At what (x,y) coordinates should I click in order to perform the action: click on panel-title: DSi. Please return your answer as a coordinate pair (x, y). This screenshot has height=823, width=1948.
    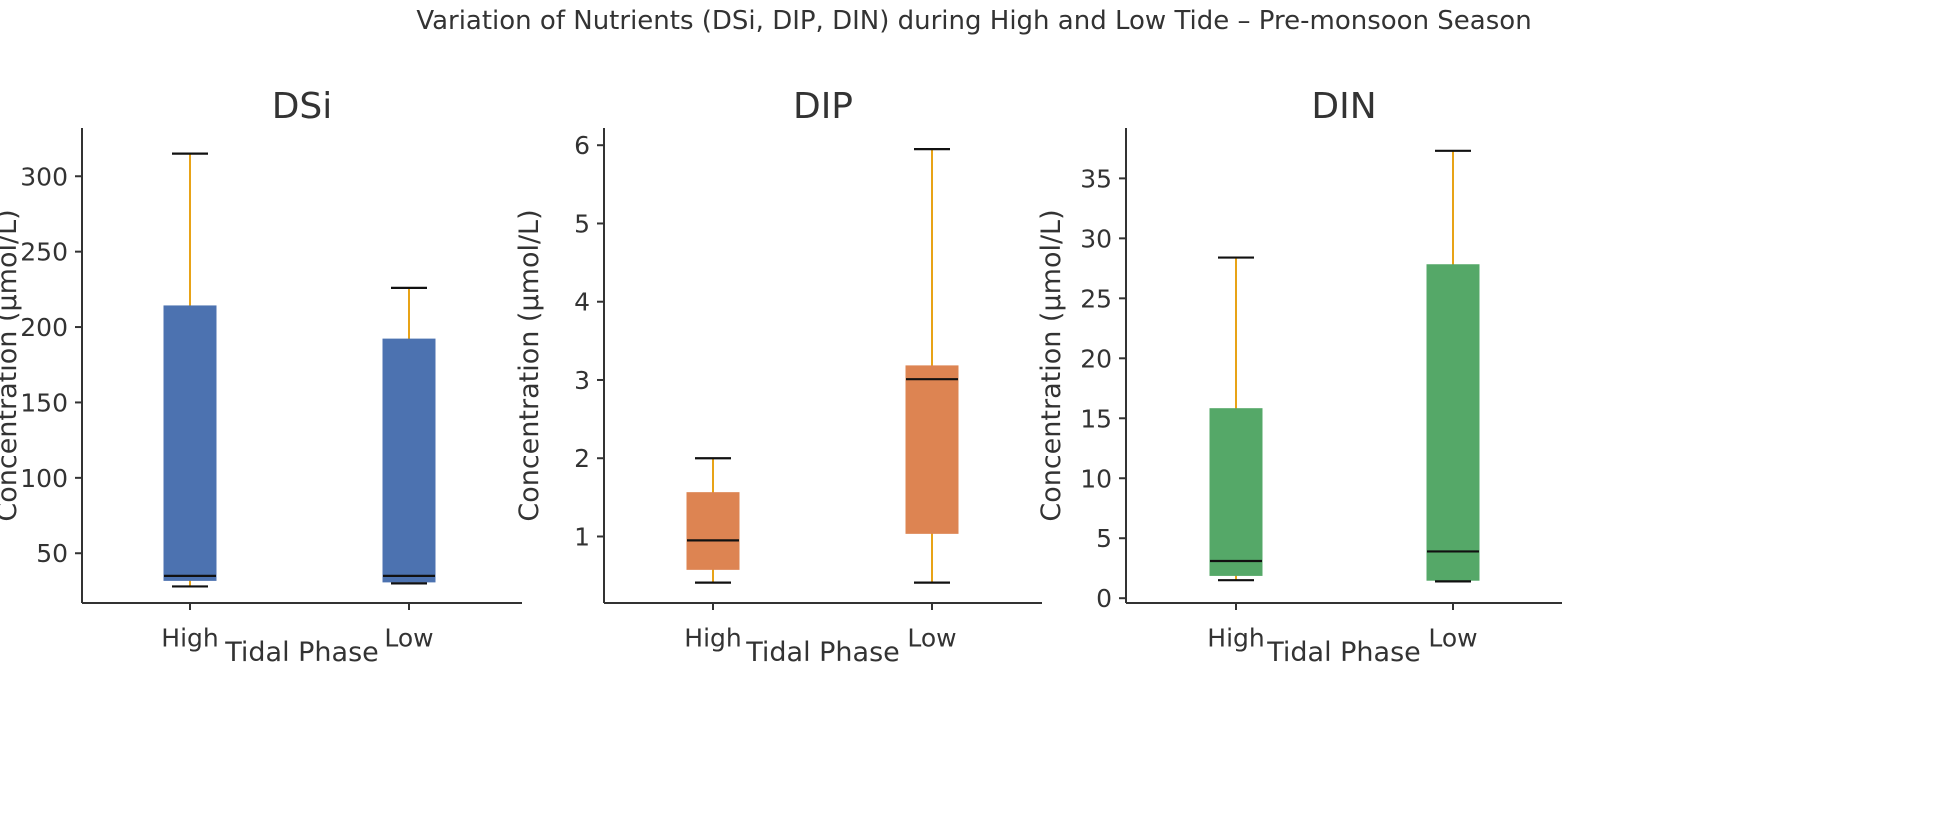
    Looking at the image, I should click on (302, 106).